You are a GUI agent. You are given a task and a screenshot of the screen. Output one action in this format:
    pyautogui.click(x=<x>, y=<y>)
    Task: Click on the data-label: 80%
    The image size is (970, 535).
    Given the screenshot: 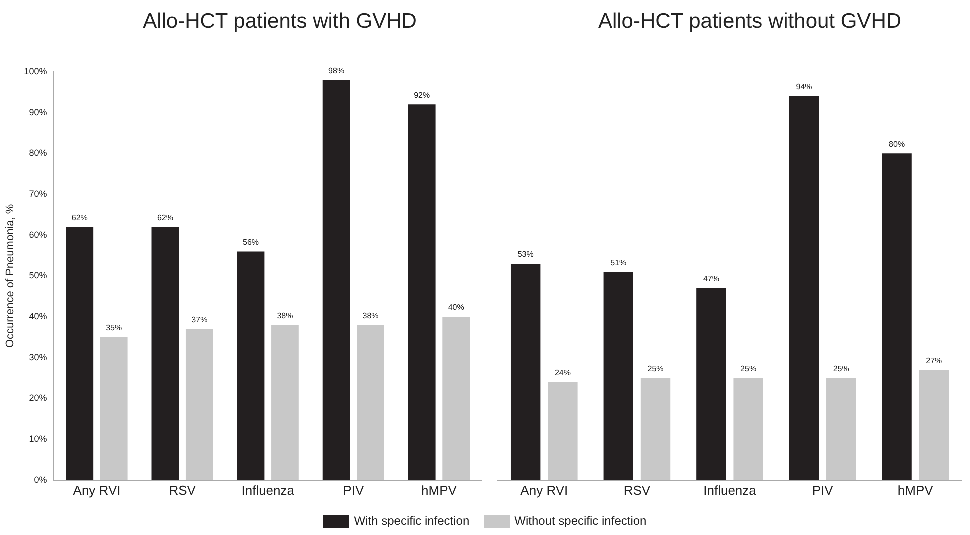 What is the action you would take?
    pyautogui.click(x=897, y=144)
    